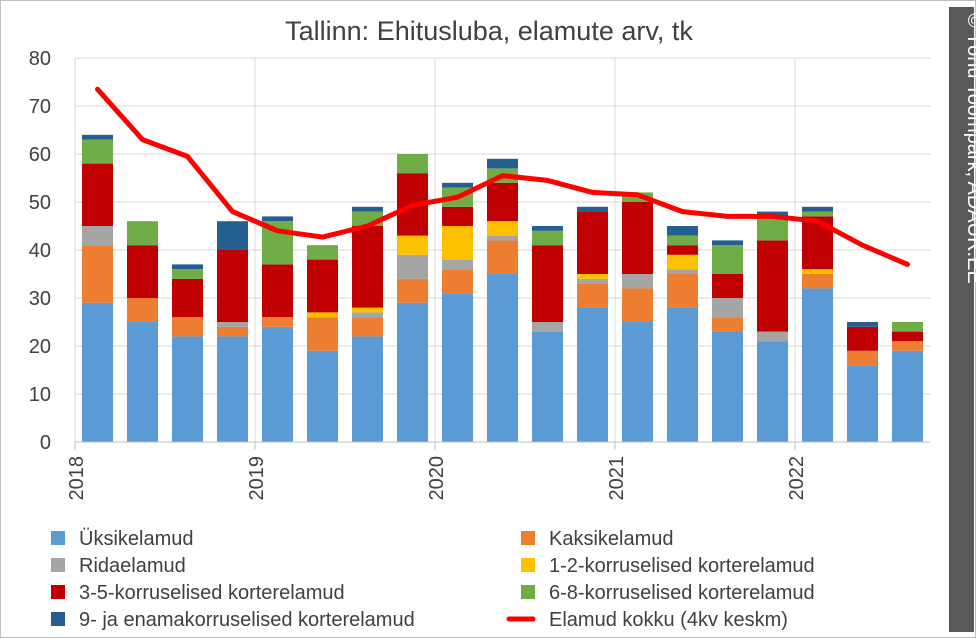 The width and height of the screenshot is (976, 639). Describe the element at coordinates (257, 478) in the screenshot. I see `x-tick-label: 2019` at that location.